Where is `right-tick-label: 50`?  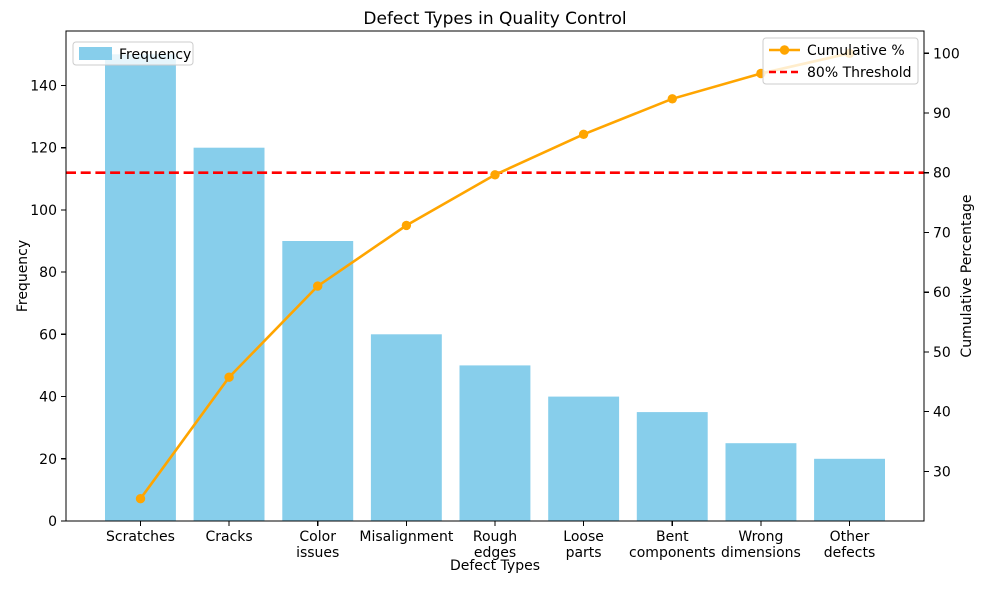
right-tick-label: 50 is located at coordinates (942, 353).